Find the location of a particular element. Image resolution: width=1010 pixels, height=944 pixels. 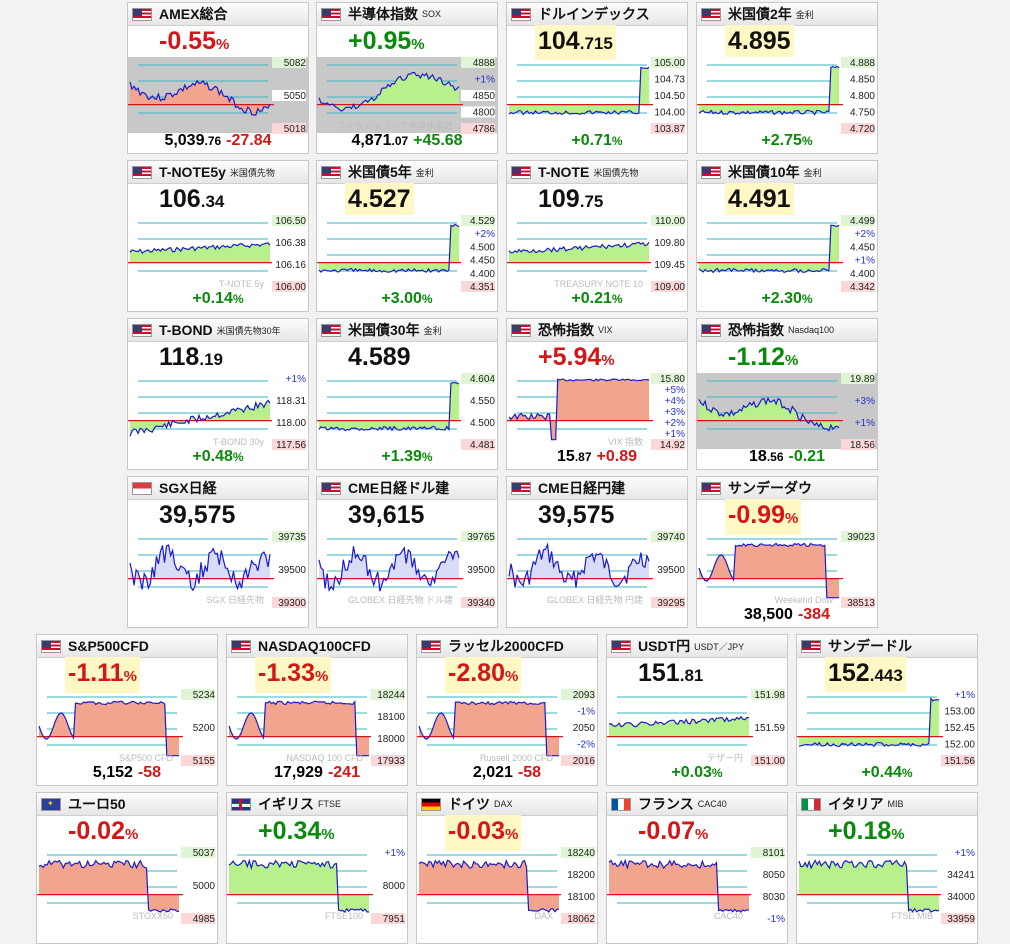

instrument-sub: USDT／JPY is located at coordinates (719, 646).